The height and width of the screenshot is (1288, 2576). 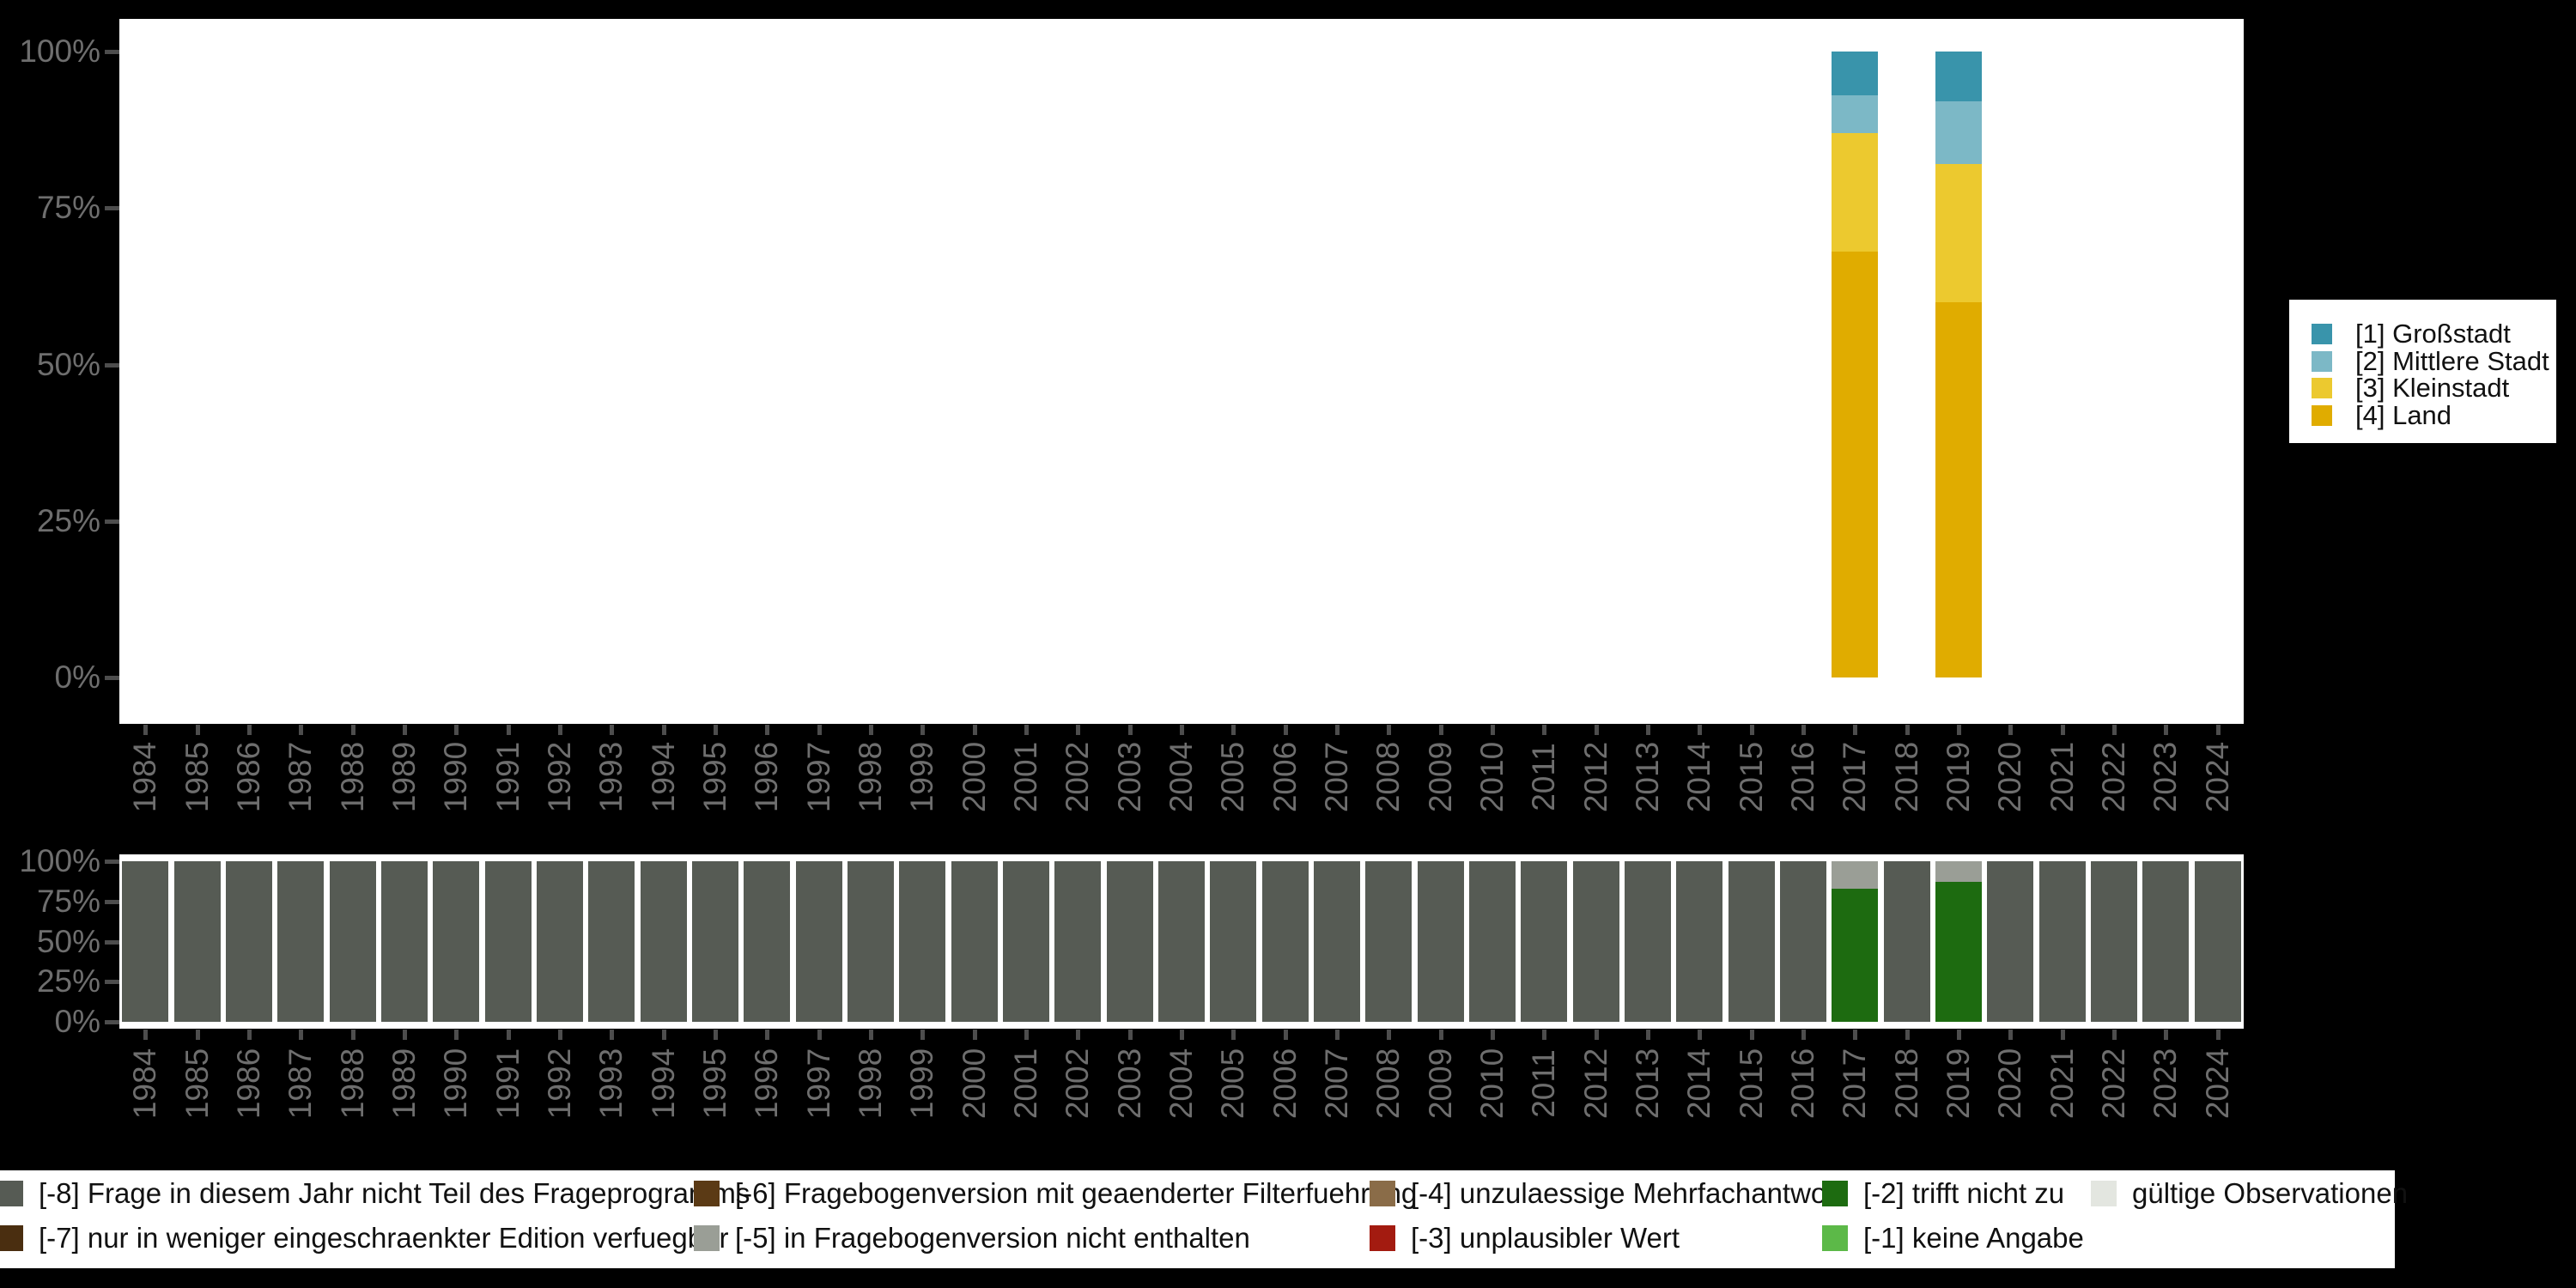 I want to click on x-axis-year-label: 2012, so click(x=1595, y=777).